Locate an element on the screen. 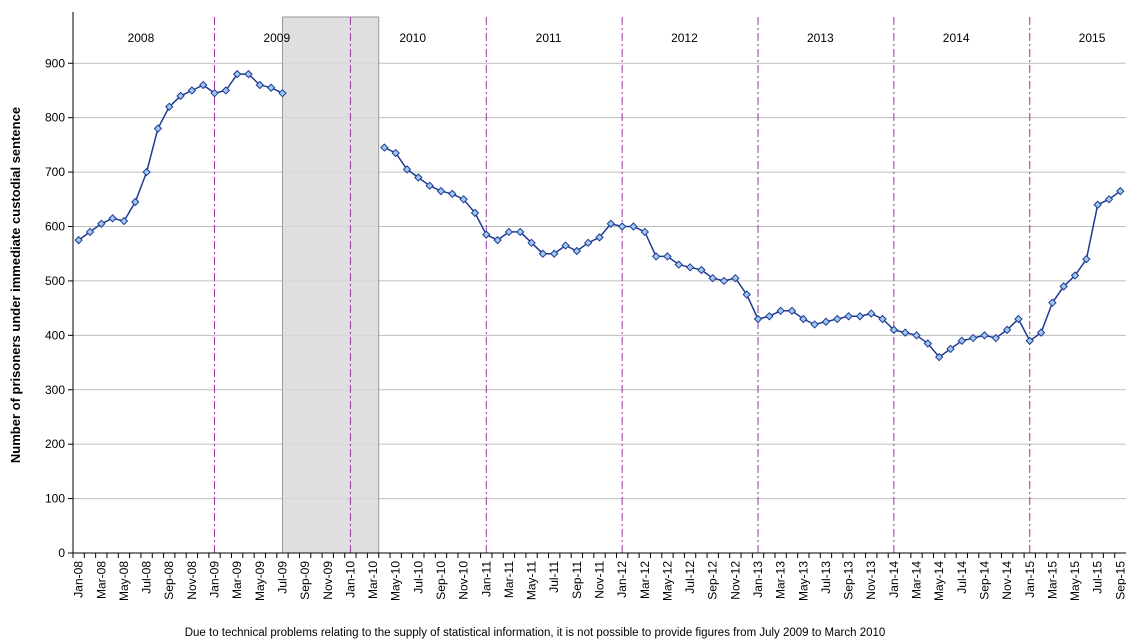 Image resolution: width=1126 pixels, height=642 pixels. x-tick-label: May-15 is located at coordinates (1075, 581).